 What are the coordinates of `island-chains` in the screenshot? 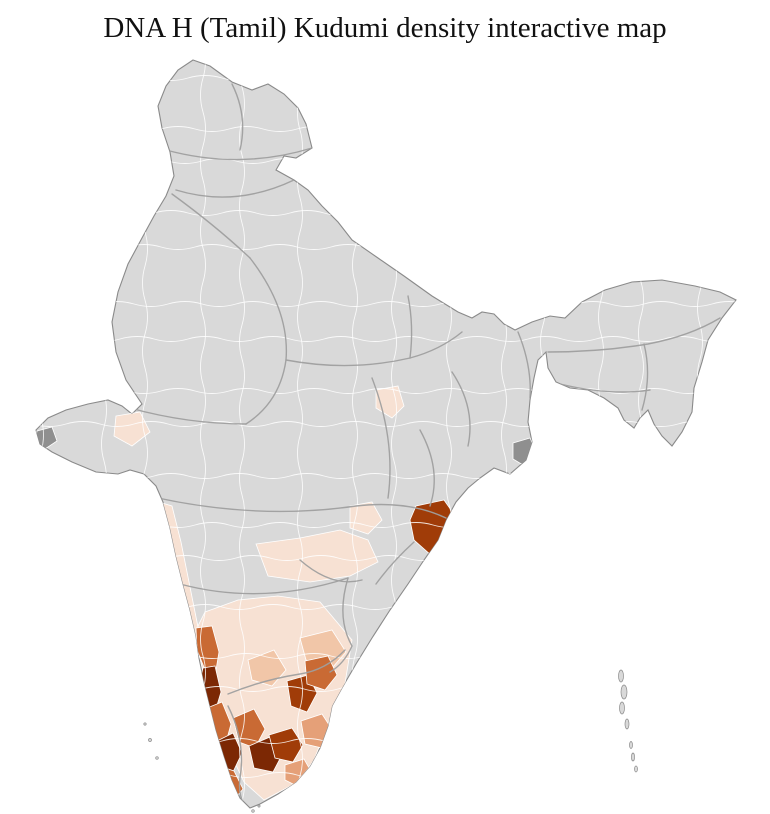 It's located at (390, 741).